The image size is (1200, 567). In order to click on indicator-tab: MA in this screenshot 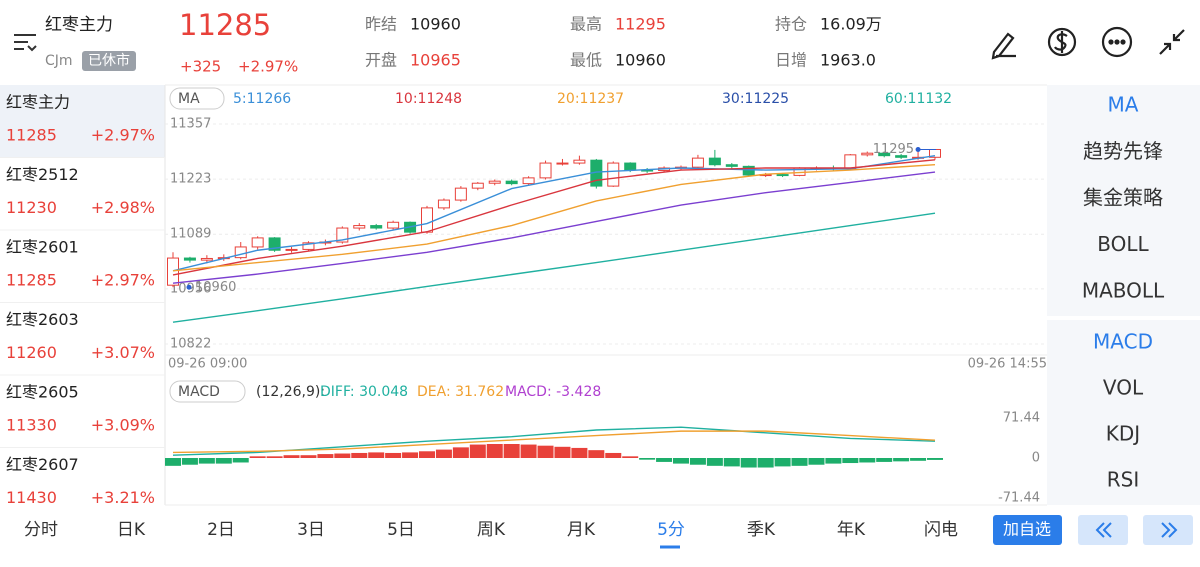, I will do `click(1123, 105)`.